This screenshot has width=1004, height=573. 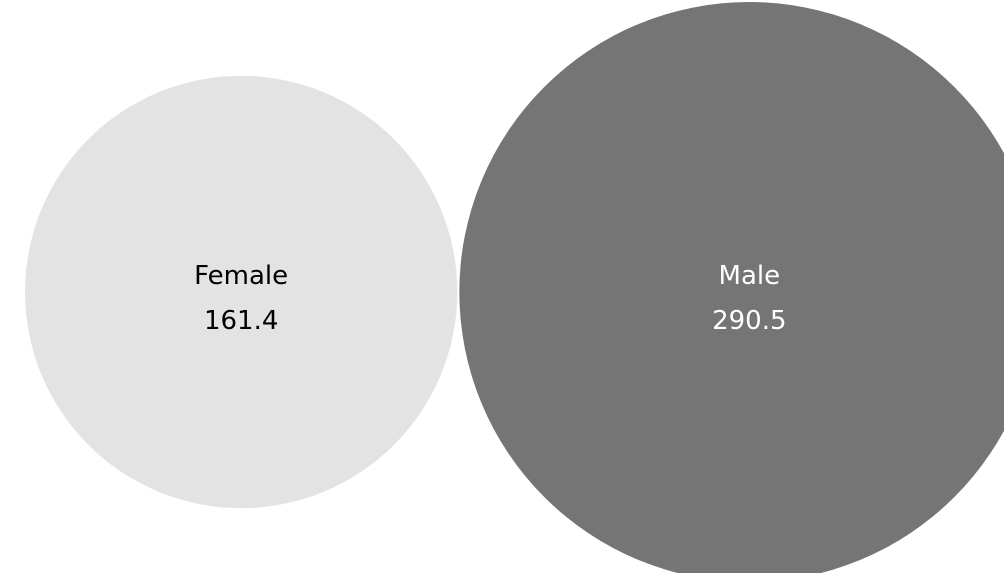 What do you see at coordinates (750, 276) in the screenshot?
I see `bubble-category-label: Male` at bounding box center [750, 276].